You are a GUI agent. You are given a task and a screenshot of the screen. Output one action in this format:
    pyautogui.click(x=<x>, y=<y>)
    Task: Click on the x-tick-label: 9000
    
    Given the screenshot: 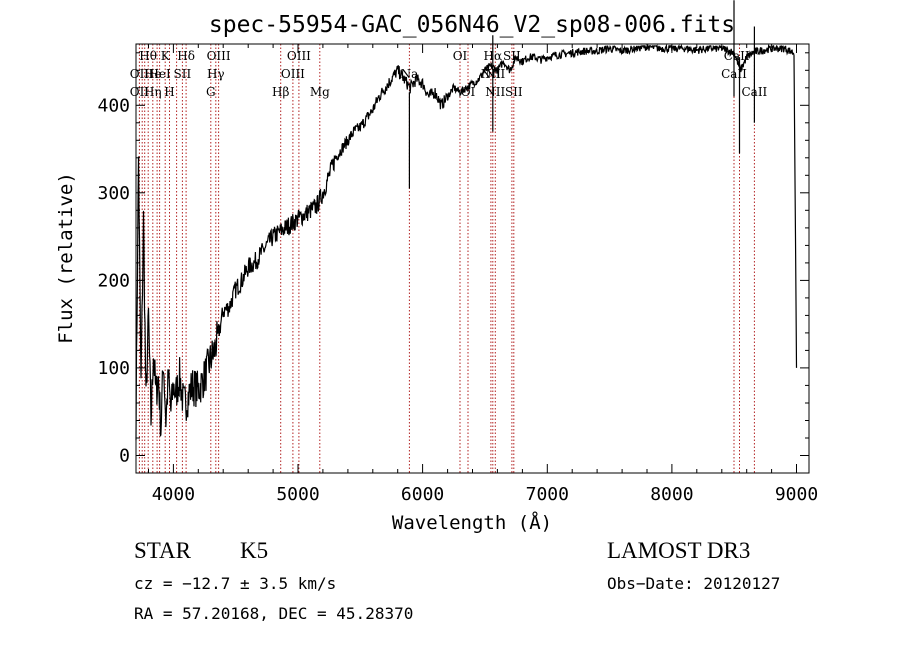 What is the action you would take?
    pyautogui.click(x=796, y=494)
    